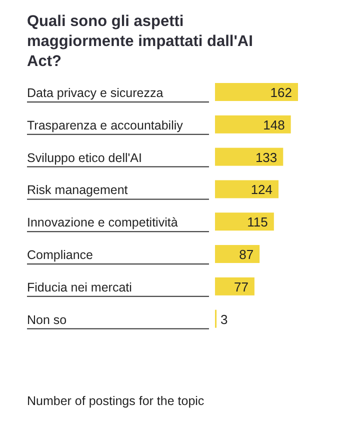 This screenshot has height=443, width=346. What do you see at coordinates (84, 157) in the screenshot?
I see `y-tick-label: Sviluppo etico dell'AI` at bounding box center [84, 157].